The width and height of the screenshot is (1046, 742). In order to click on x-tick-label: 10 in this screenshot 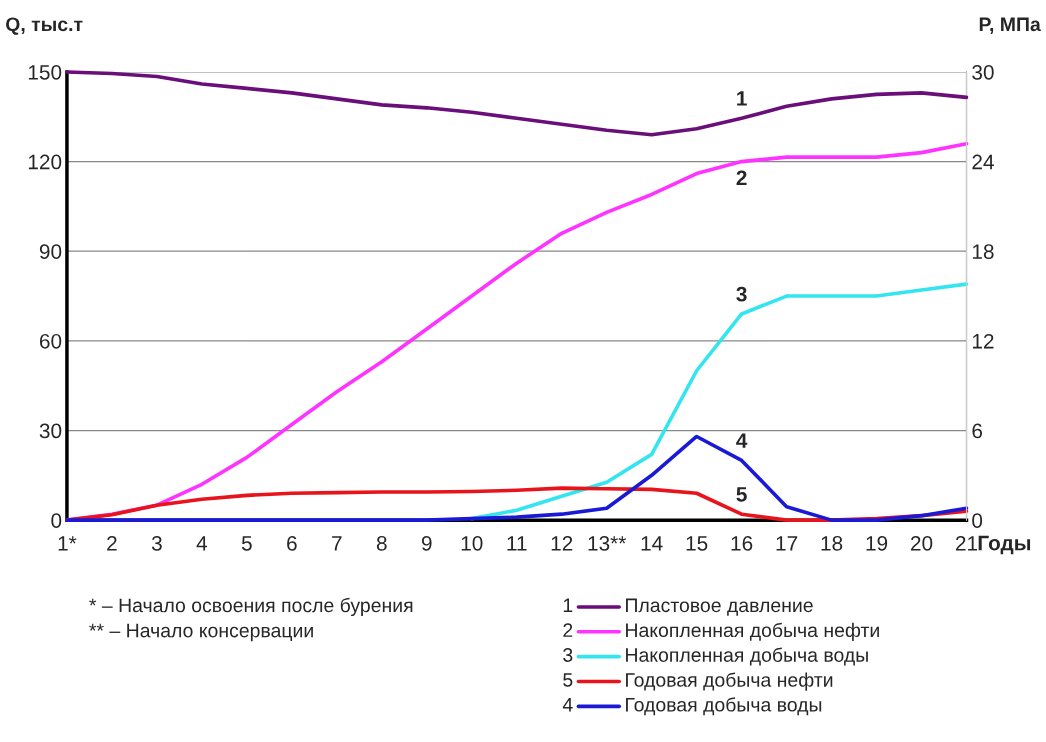, I will do `click(472, 543)`.